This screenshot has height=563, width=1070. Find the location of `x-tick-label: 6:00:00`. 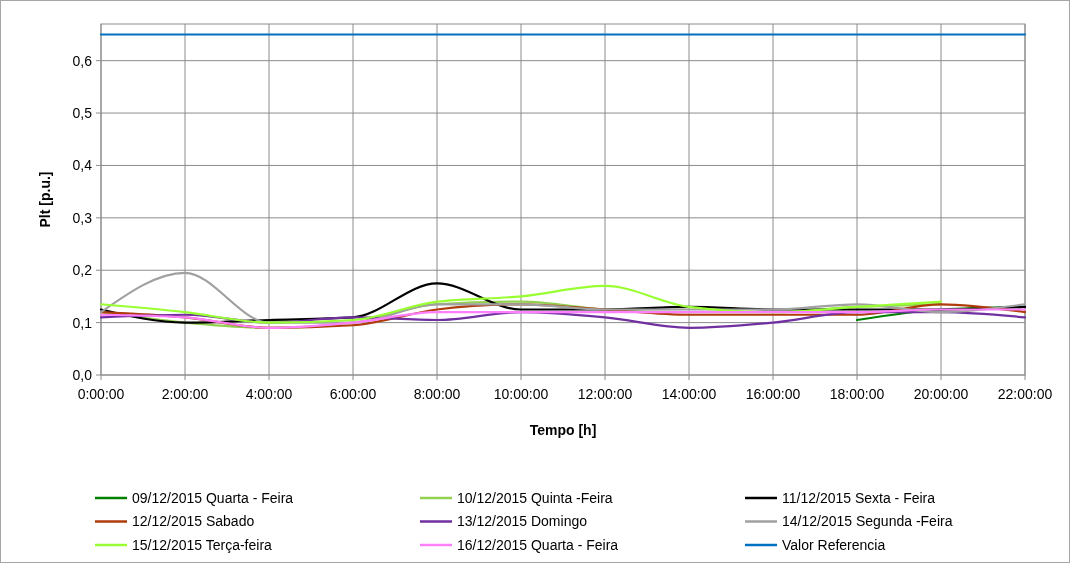

x-tick-label: 6:00:00 is located at coordinates (353, 394).